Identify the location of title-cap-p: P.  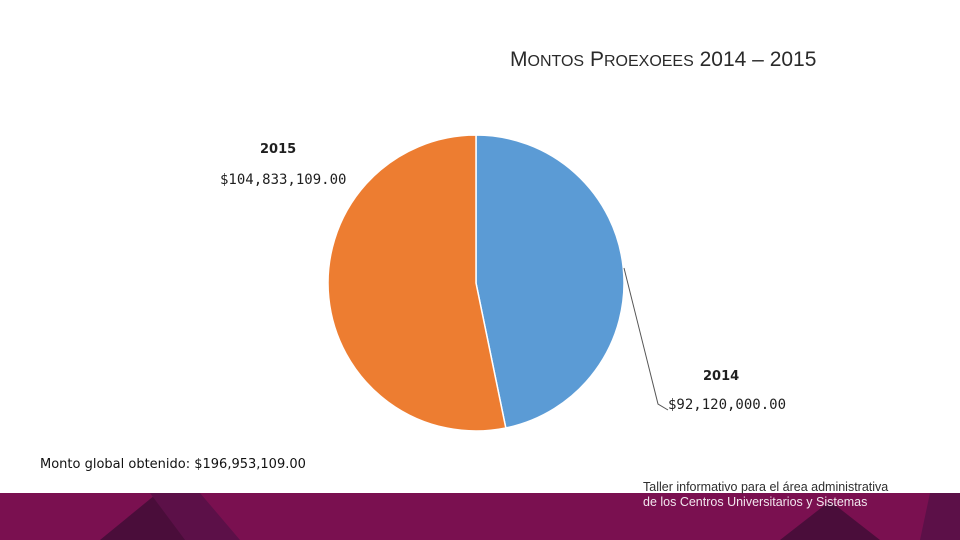
(596, 59).